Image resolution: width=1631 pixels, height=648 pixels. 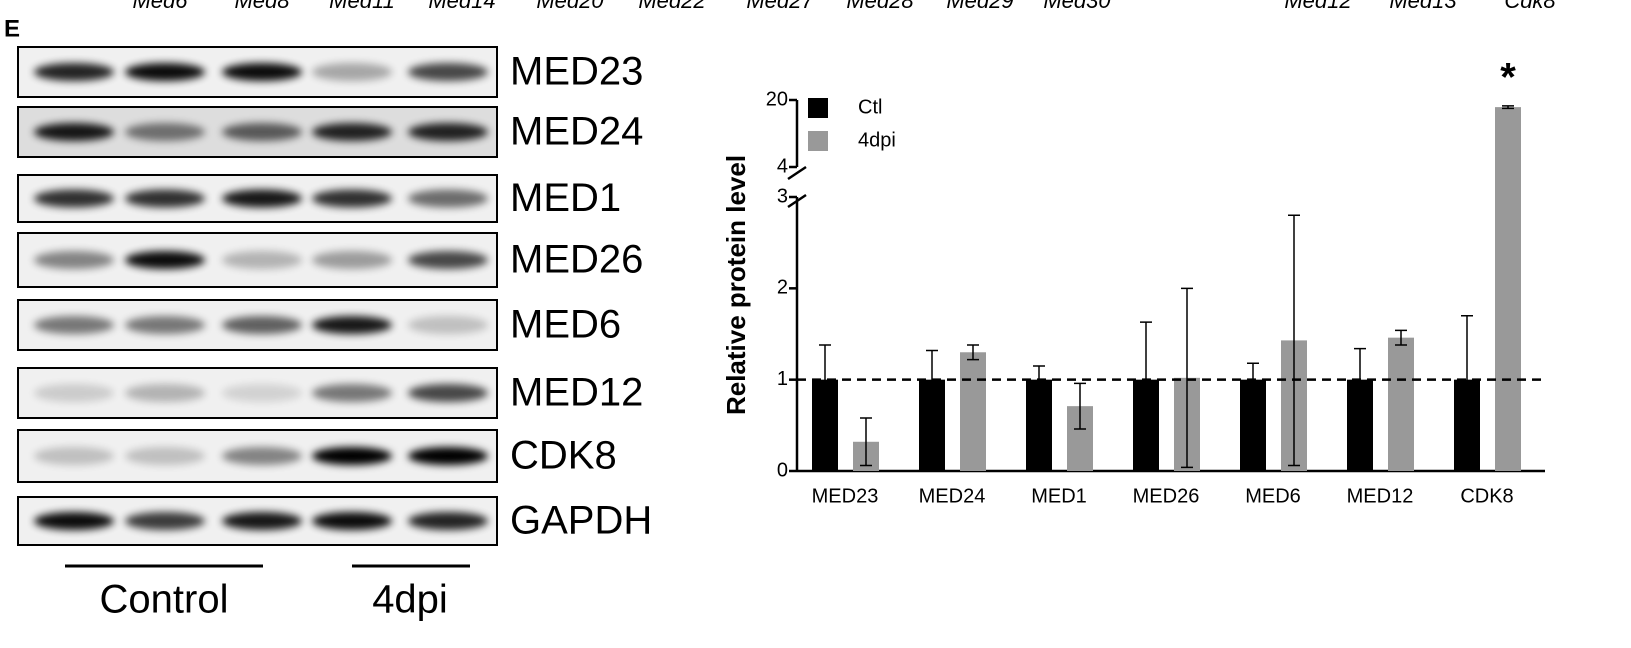 What do you see at coordinates (1077, 6) in the screenshot?
I see `gene-label: Med30` at bounding box center [1077, 6].